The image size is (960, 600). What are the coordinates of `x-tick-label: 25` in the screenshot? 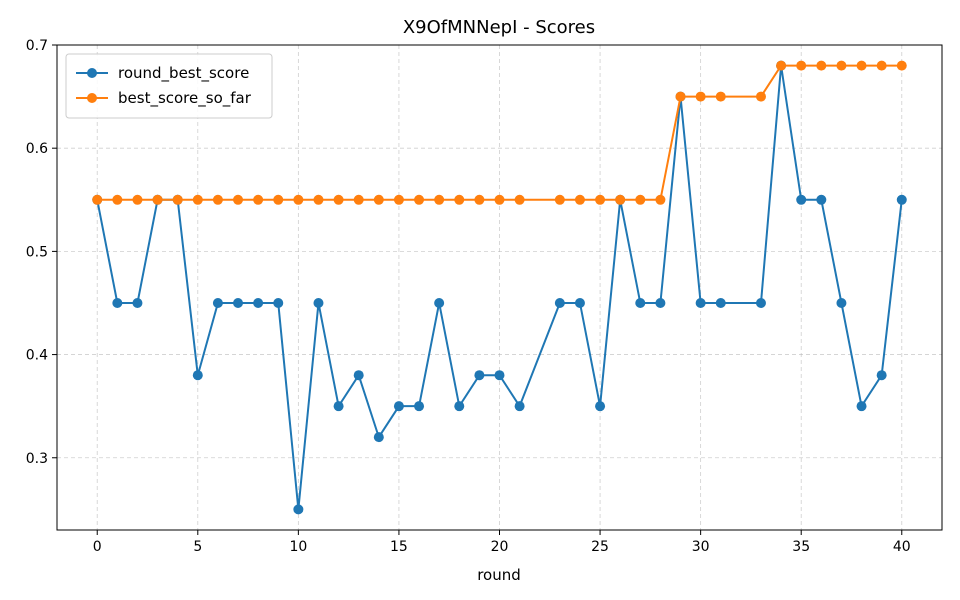 It's located at (600, 547).